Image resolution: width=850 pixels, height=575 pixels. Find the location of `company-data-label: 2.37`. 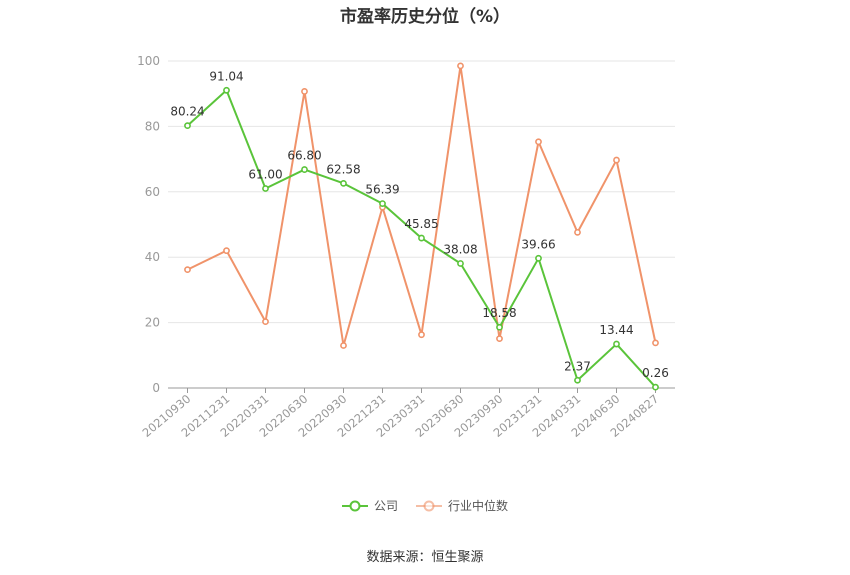

company-data-label: 2.37 is located at coordinates (577, 366).